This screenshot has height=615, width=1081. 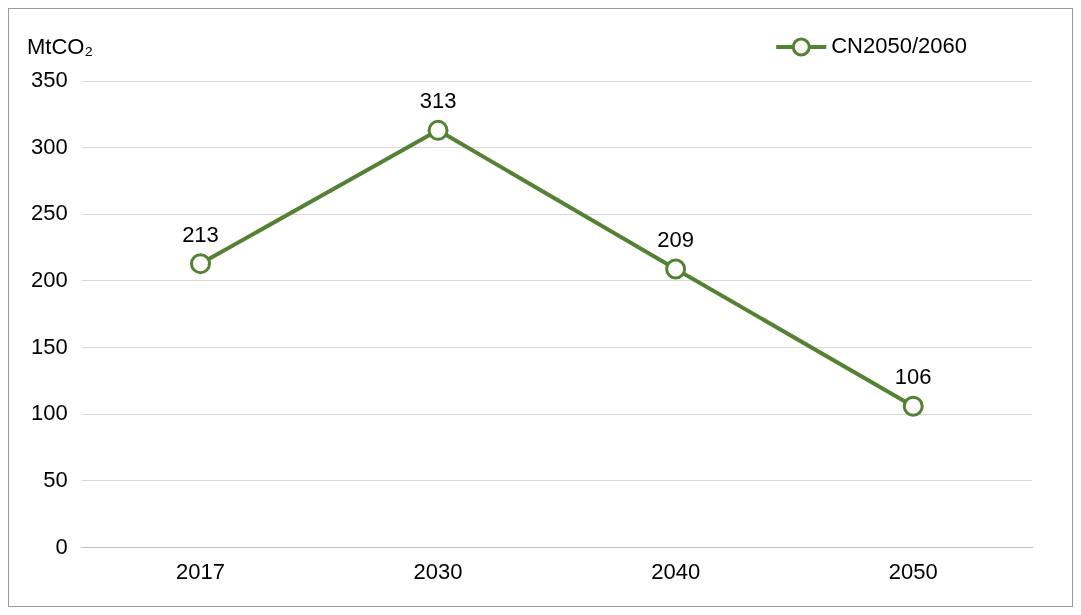 What do you see at coordinates (49, 346) in the screenshot?
I see `y-tick-label: 150` at bounding box center [49, 346].